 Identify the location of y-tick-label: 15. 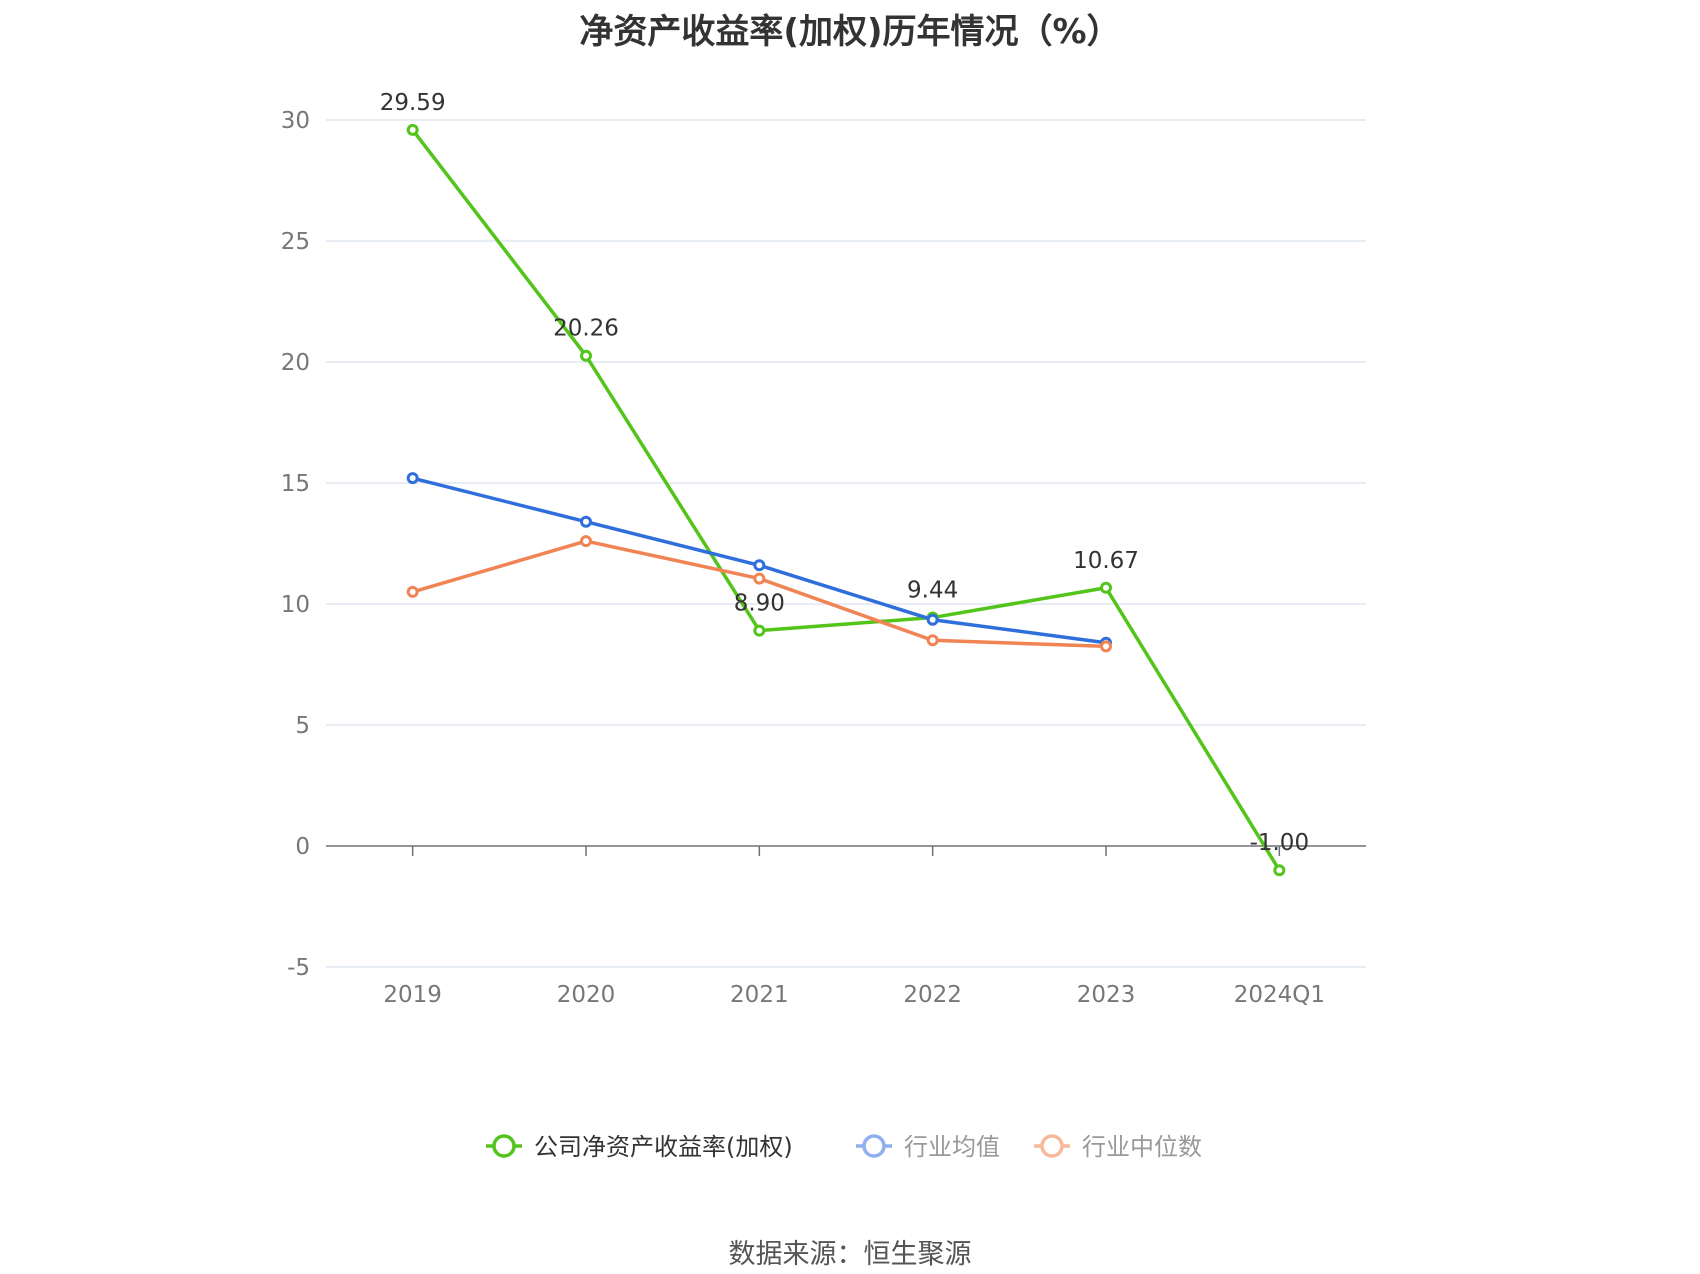
(295, 484).